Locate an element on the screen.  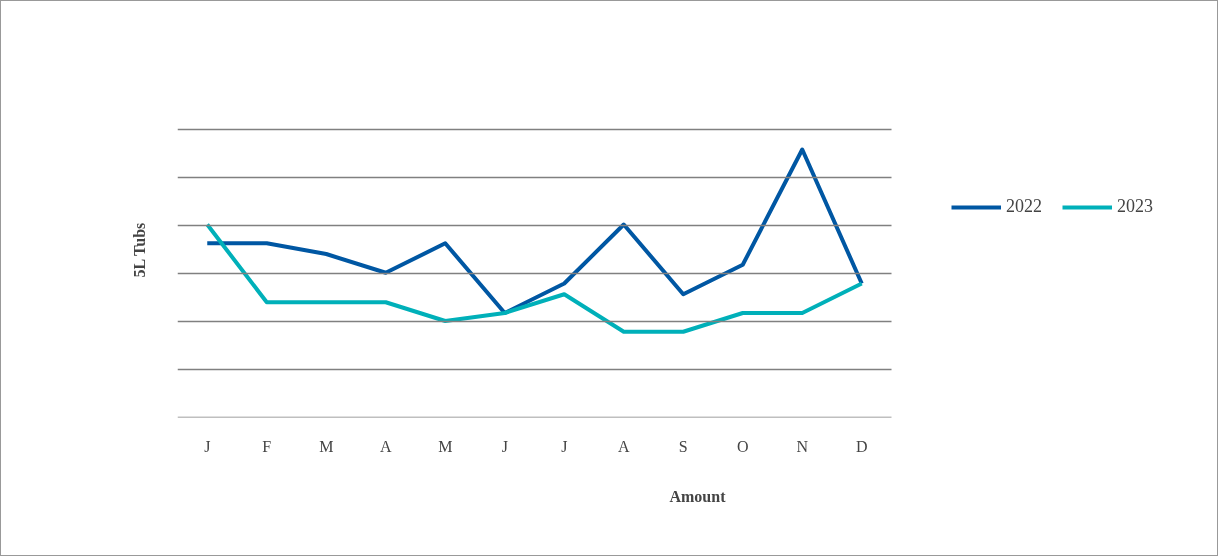
legend-label: 2023 is located at coordinates (1135, 206).